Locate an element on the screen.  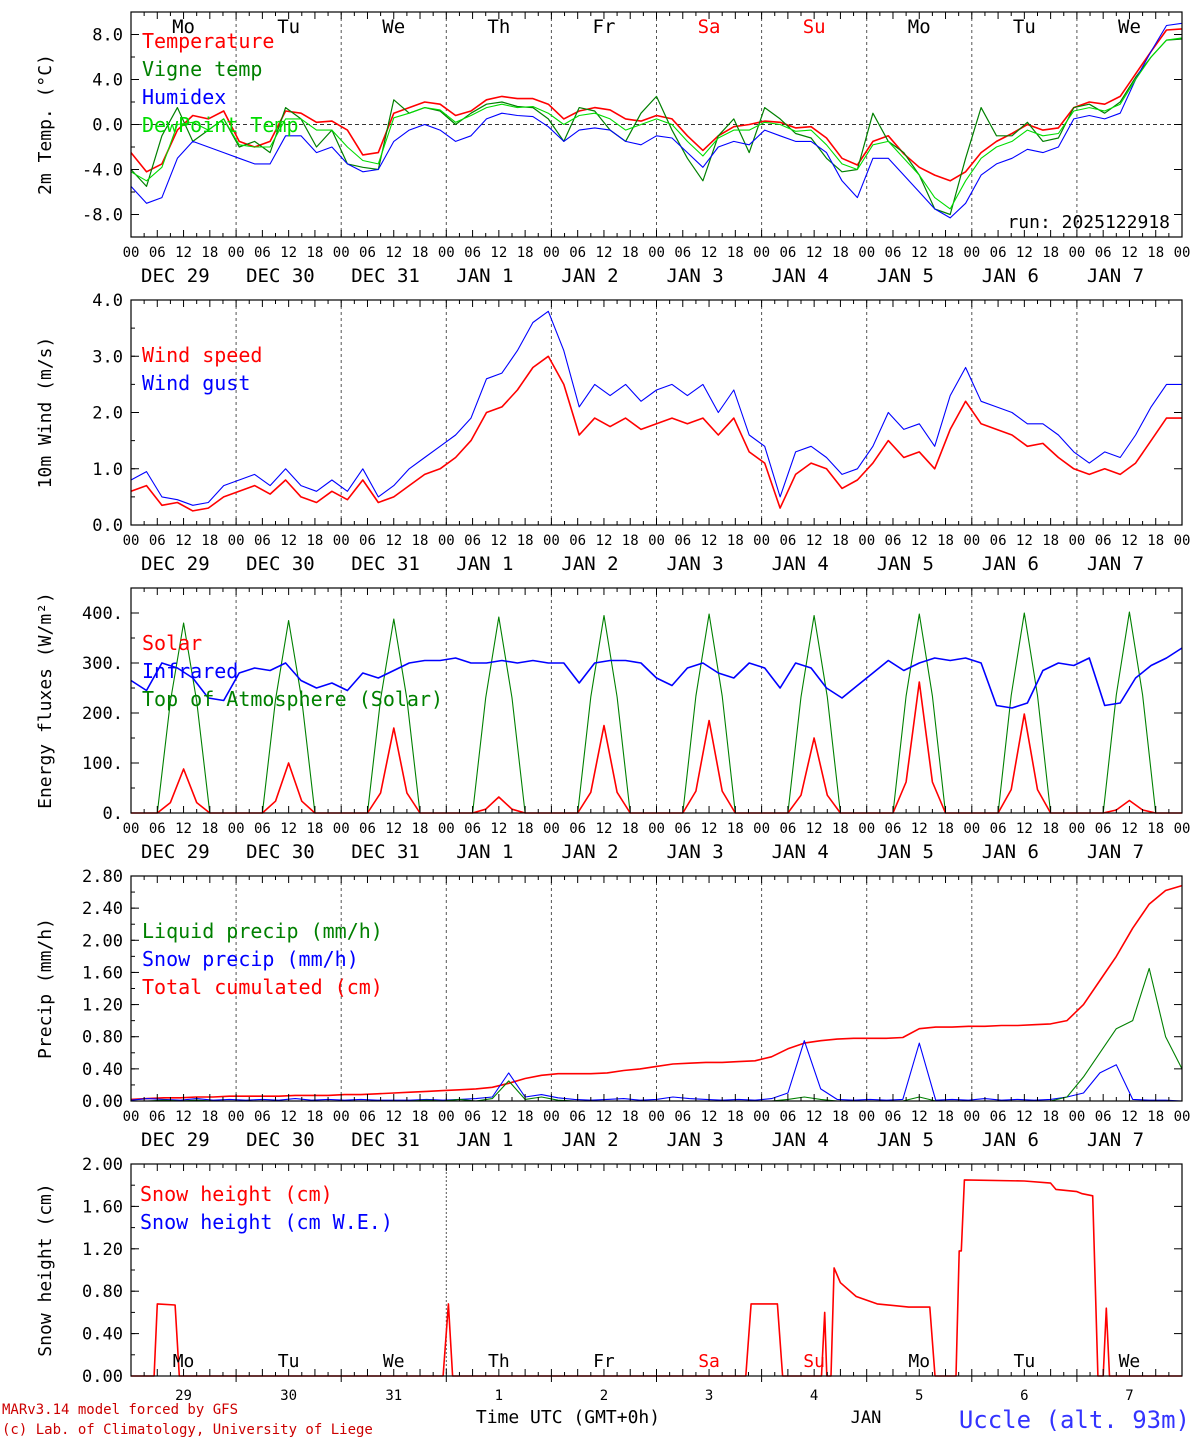
legend-item: Wind speed is located at coordinates (202, 355).